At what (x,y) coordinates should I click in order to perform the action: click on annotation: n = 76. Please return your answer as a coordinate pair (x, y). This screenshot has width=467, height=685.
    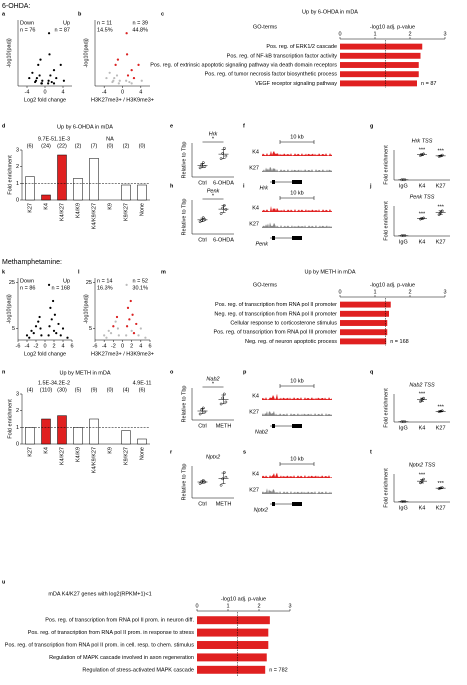
    Looking at the image, I should click on (27, 30).